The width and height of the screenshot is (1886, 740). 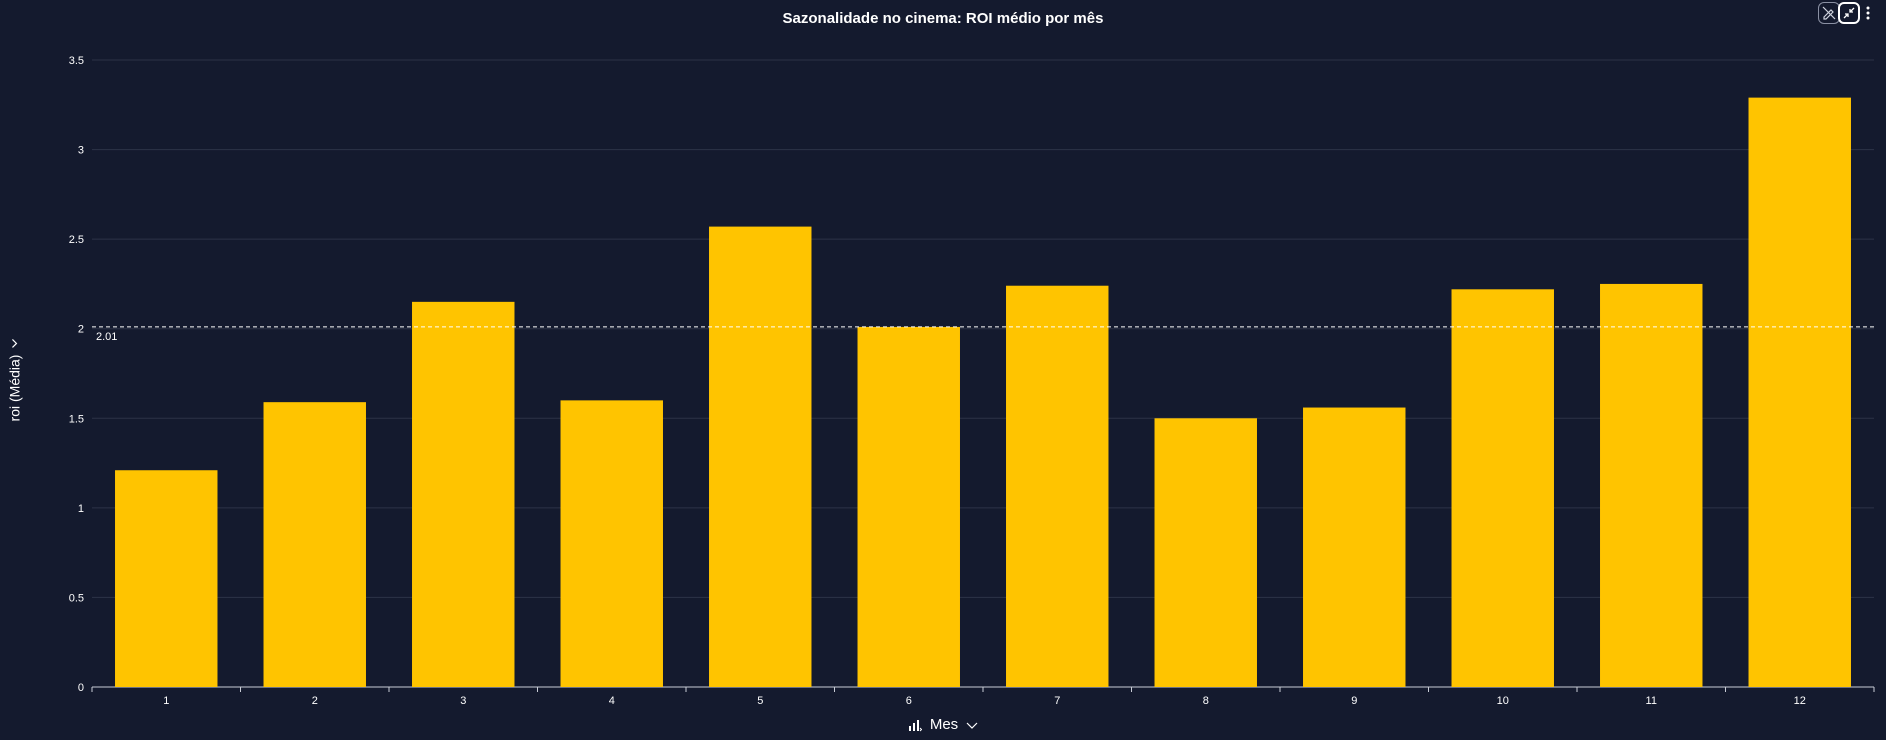 I want to click on x-tick-label: 10, so click(x=1503, y=701).